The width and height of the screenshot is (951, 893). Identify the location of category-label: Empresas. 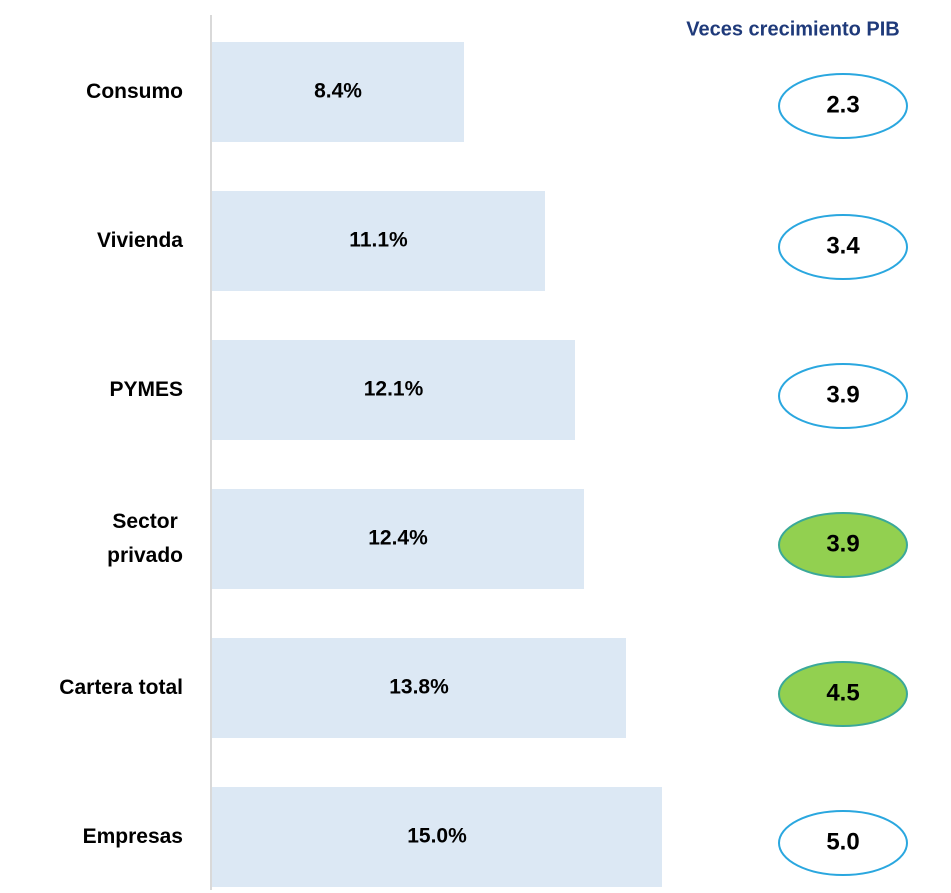
(132, 836).